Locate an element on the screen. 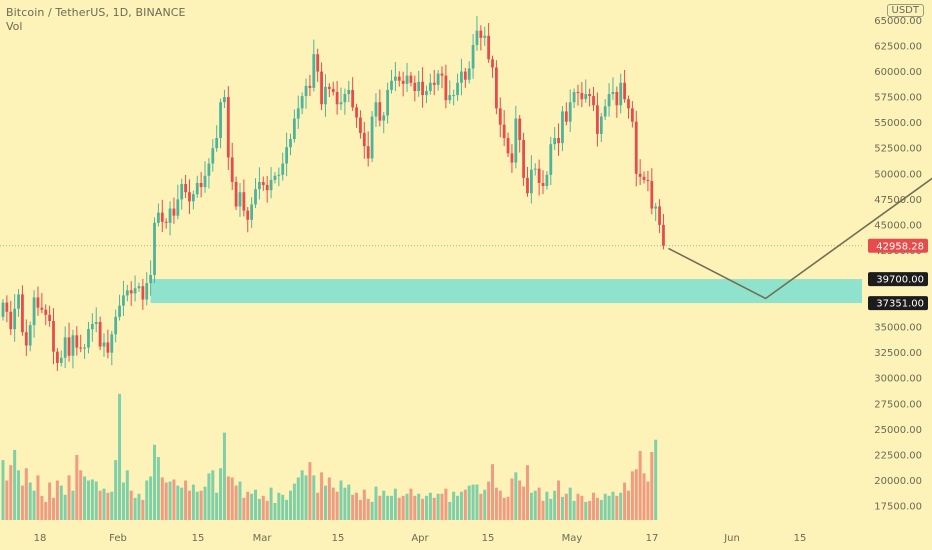  volume-indicator-label: Vol is located at coordinates (14, 26).